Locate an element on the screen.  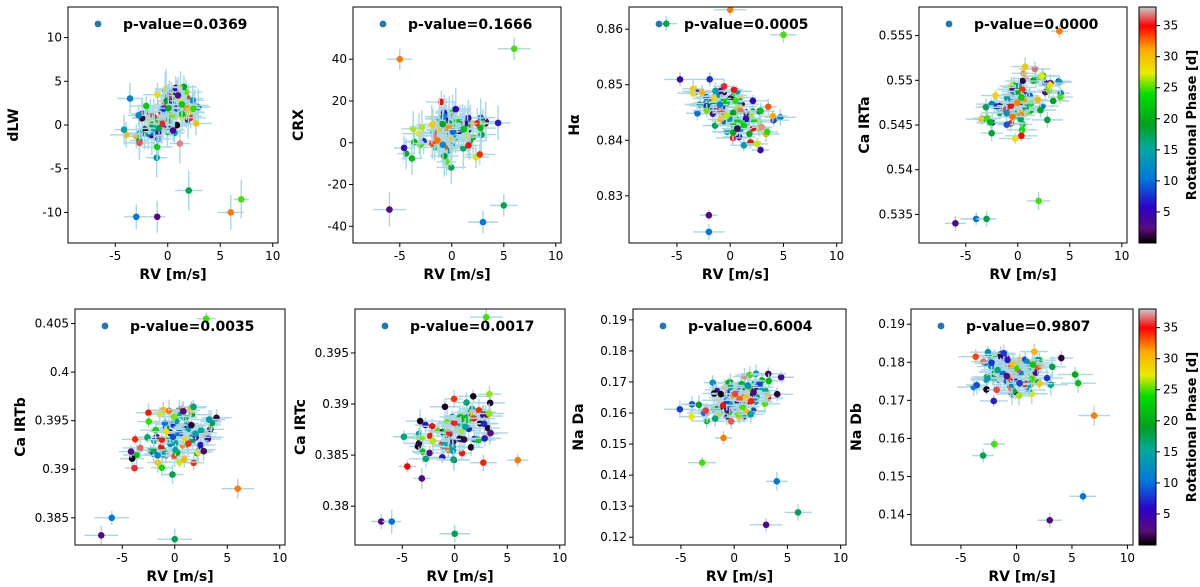
y-tick-label: 0.55 is located at coordinates (899, 80).